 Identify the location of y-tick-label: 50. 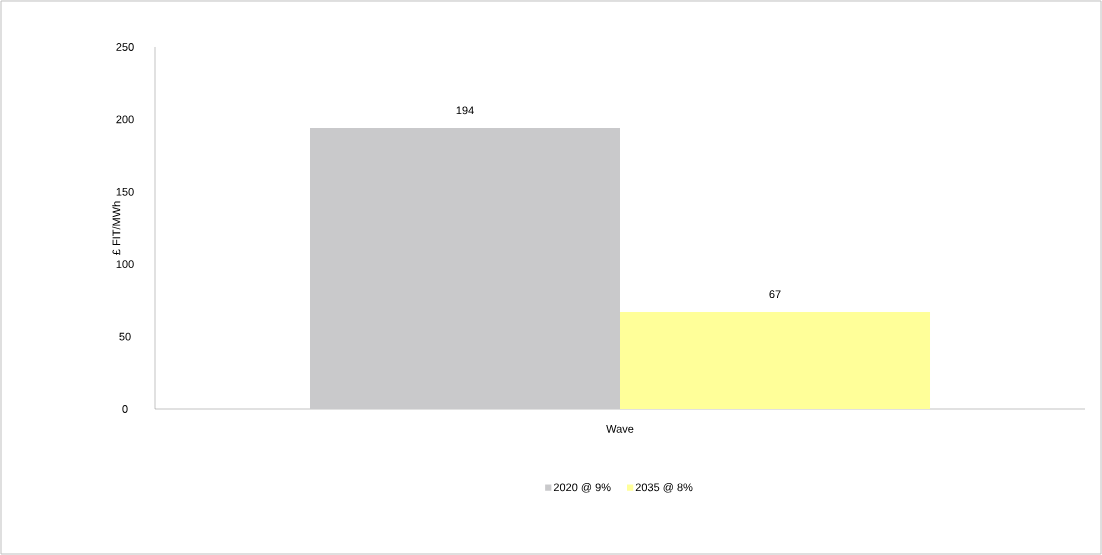
(125, 336).